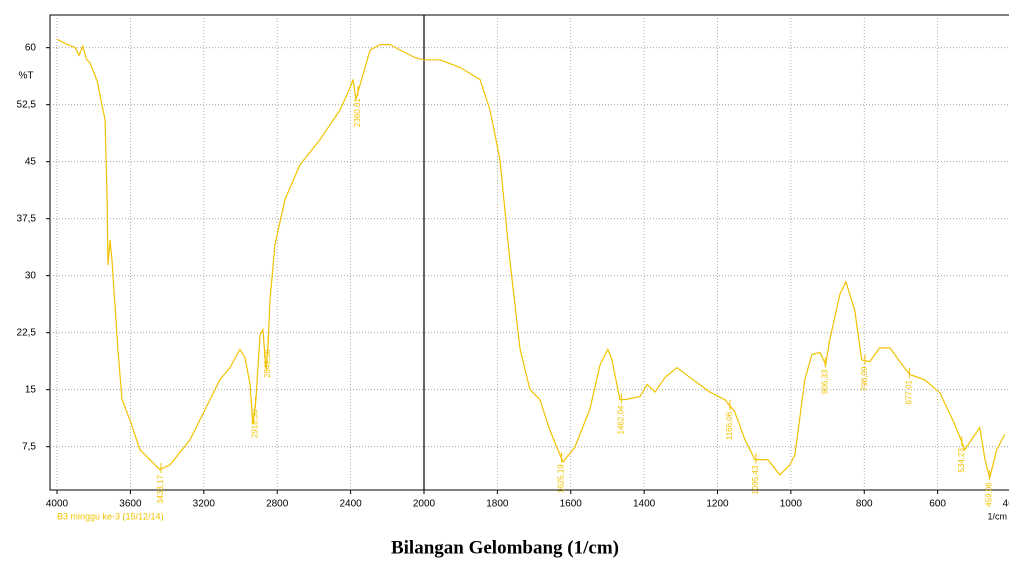  What do you see at coordinates (357, 112) in the screenshot?
I see `peak-label: 2360,01` at bounding box center [357, 112].